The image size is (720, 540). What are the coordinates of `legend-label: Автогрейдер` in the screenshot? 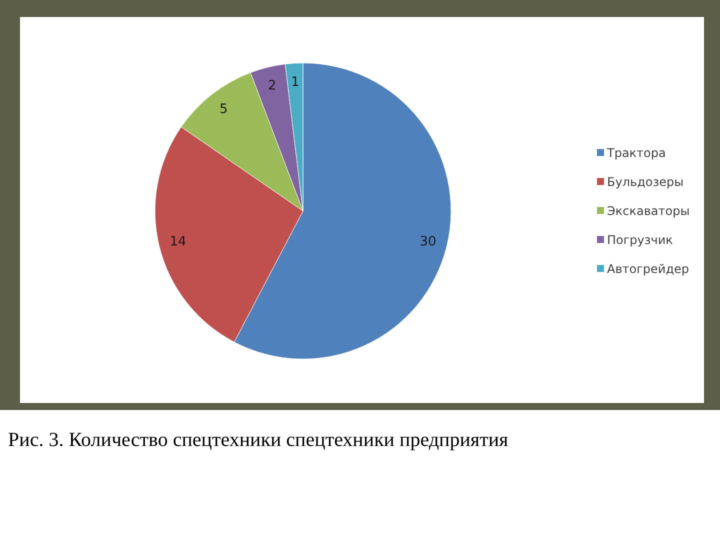 It's located at (648, 269).